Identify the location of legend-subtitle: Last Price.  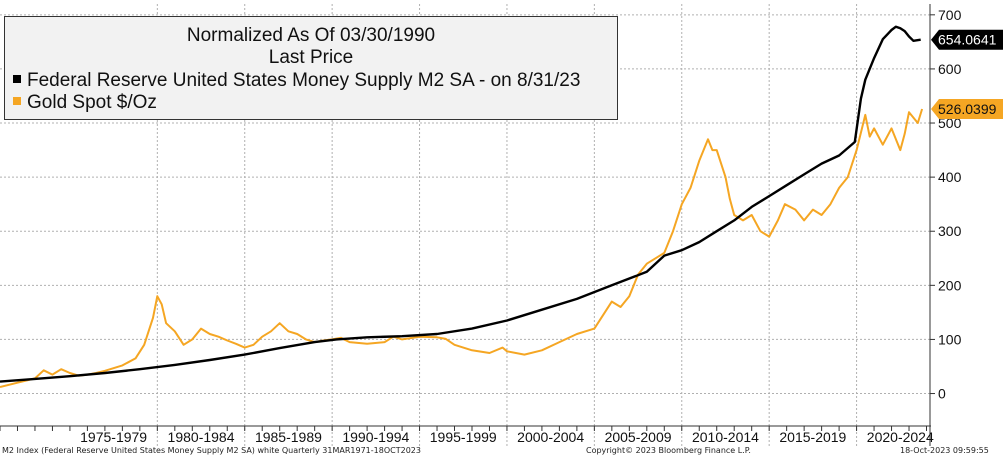
(311, 57).